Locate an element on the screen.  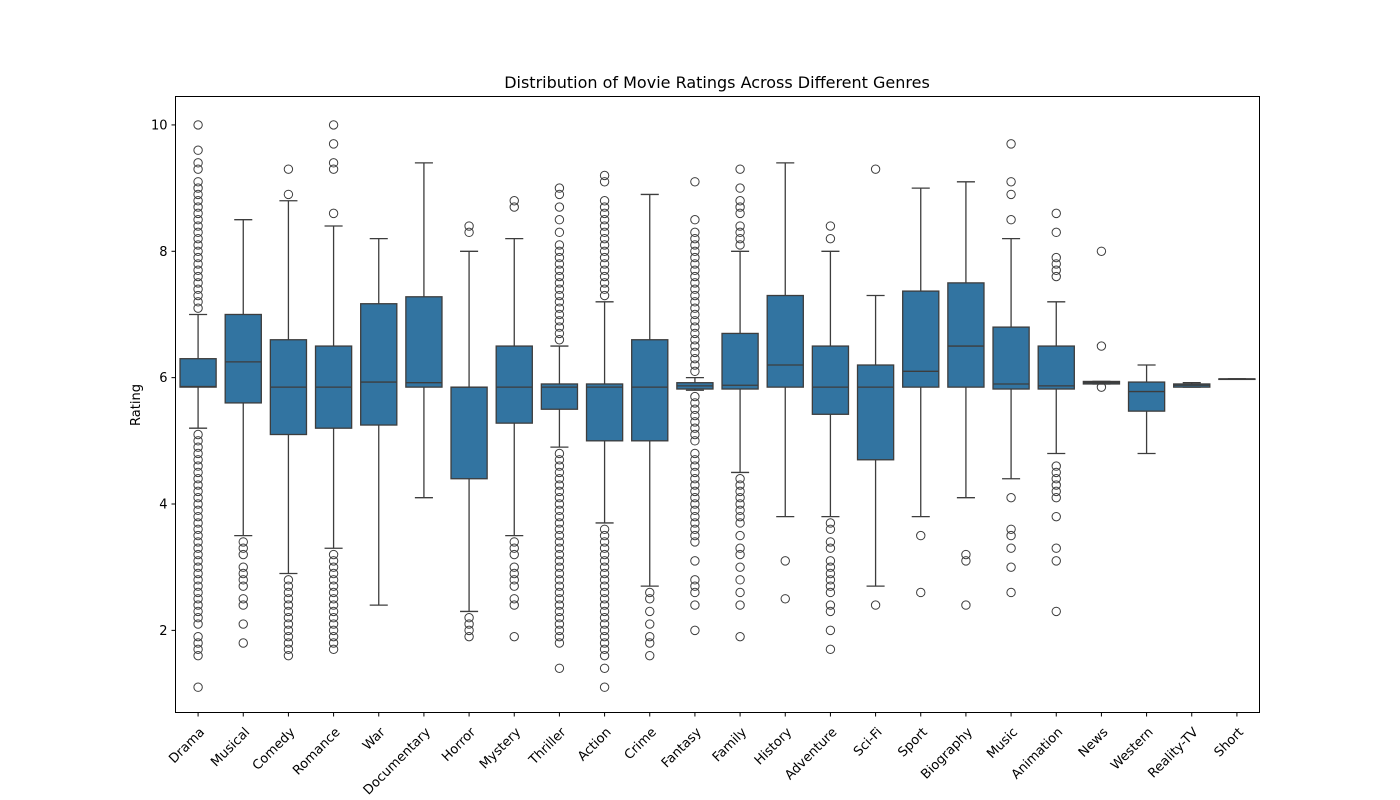
x-tick-label: Action is located at coordinates (594, 744).